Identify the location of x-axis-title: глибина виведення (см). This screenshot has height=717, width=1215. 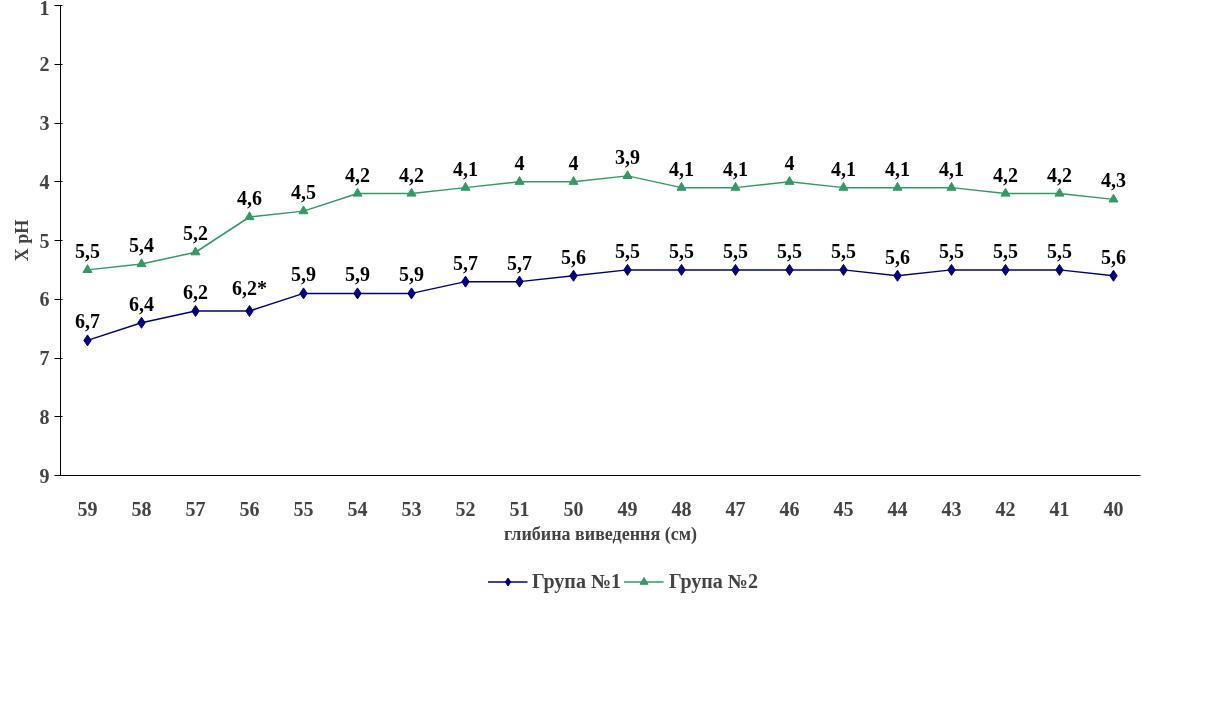
(600, 534).